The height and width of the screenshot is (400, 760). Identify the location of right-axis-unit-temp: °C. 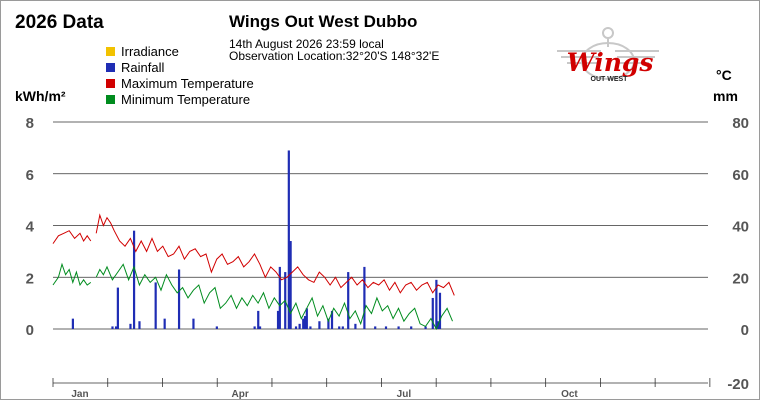
(724, 75).